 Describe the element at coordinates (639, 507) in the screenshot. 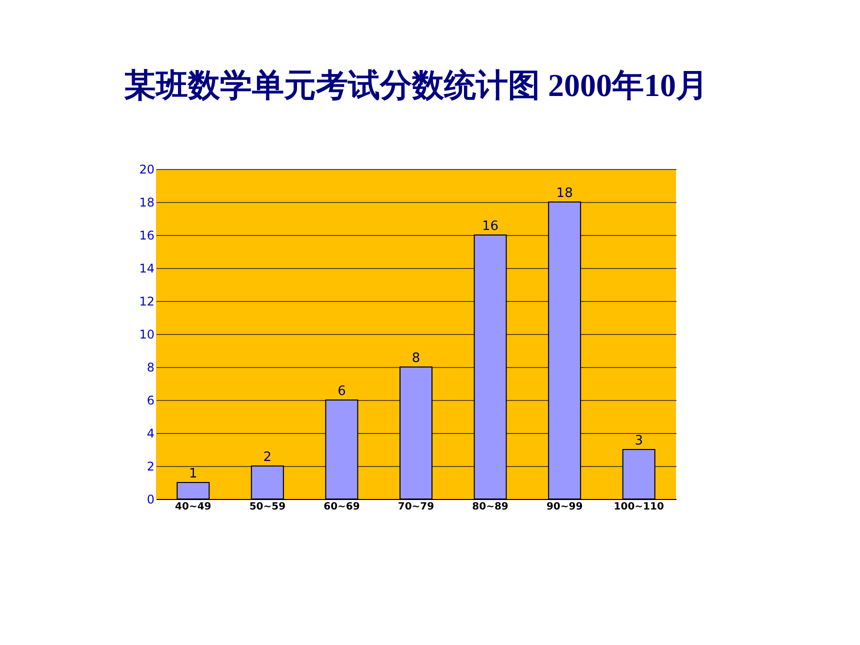

I see `x-tick-label: 100~110` at that location.